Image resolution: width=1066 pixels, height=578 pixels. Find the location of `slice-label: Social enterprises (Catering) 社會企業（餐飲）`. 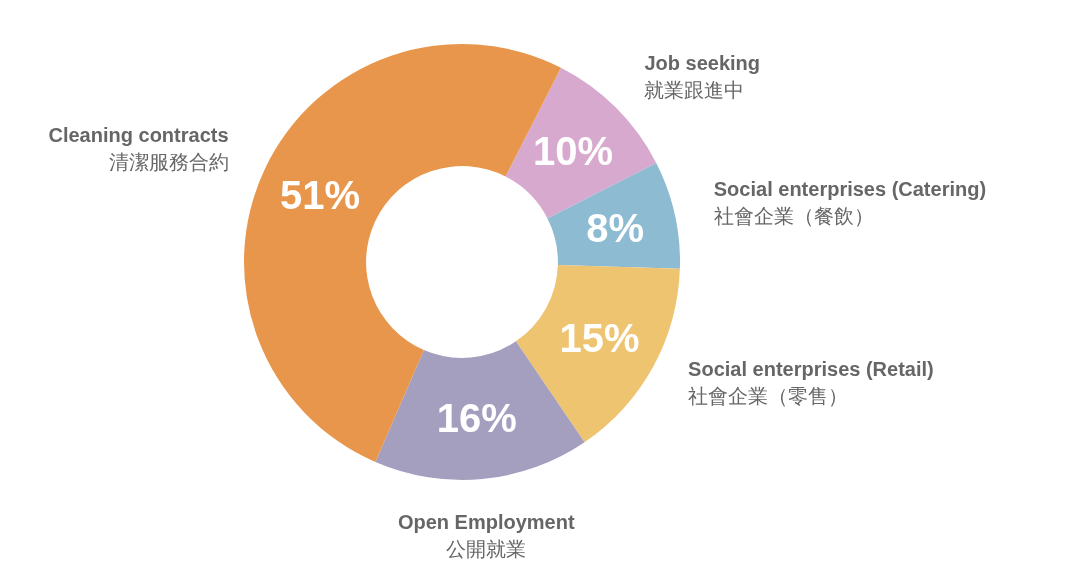

slice-label: Social enterprises (Catering) 社會企業（餐飲） is located at coordinates (850, 202).